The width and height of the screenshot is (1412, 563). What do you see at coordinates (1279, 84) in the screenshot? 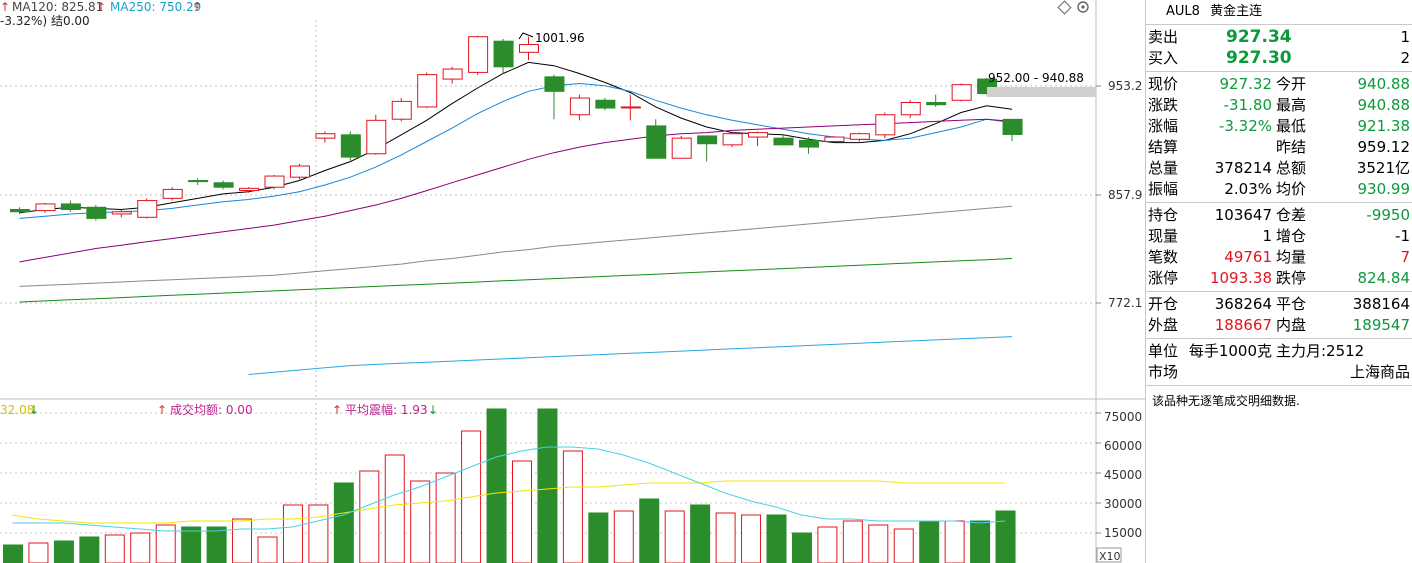
I see `quote-row: 现价 927.32 今开 940.88` at bounding box center [1279, 84].